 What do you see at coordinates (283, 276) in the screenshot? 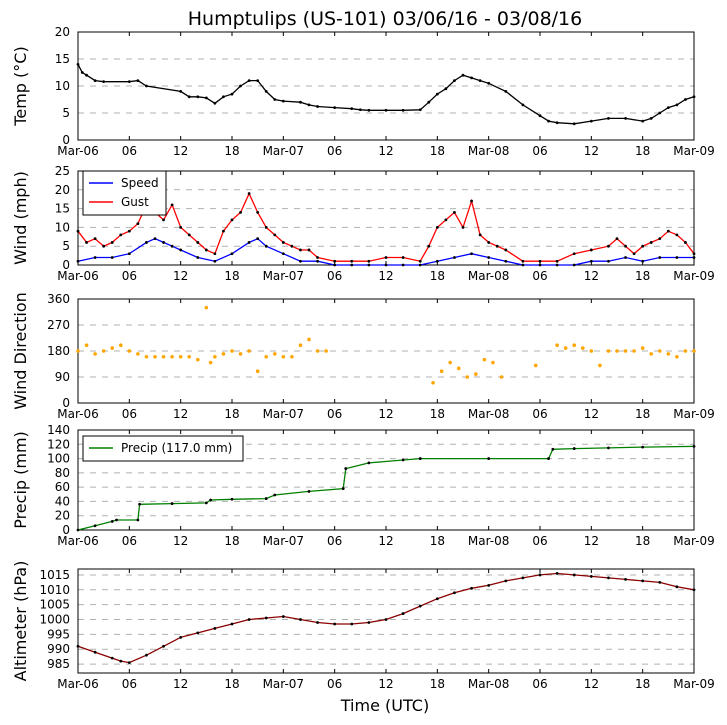
I see `x-tick-label: Mar-07` at bounding box center [283, 276].